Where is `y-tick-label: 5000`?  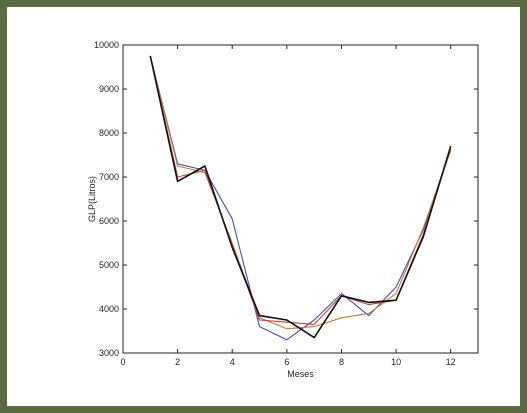 y-tick-label: 5000 is located at coordinates (109, 265).